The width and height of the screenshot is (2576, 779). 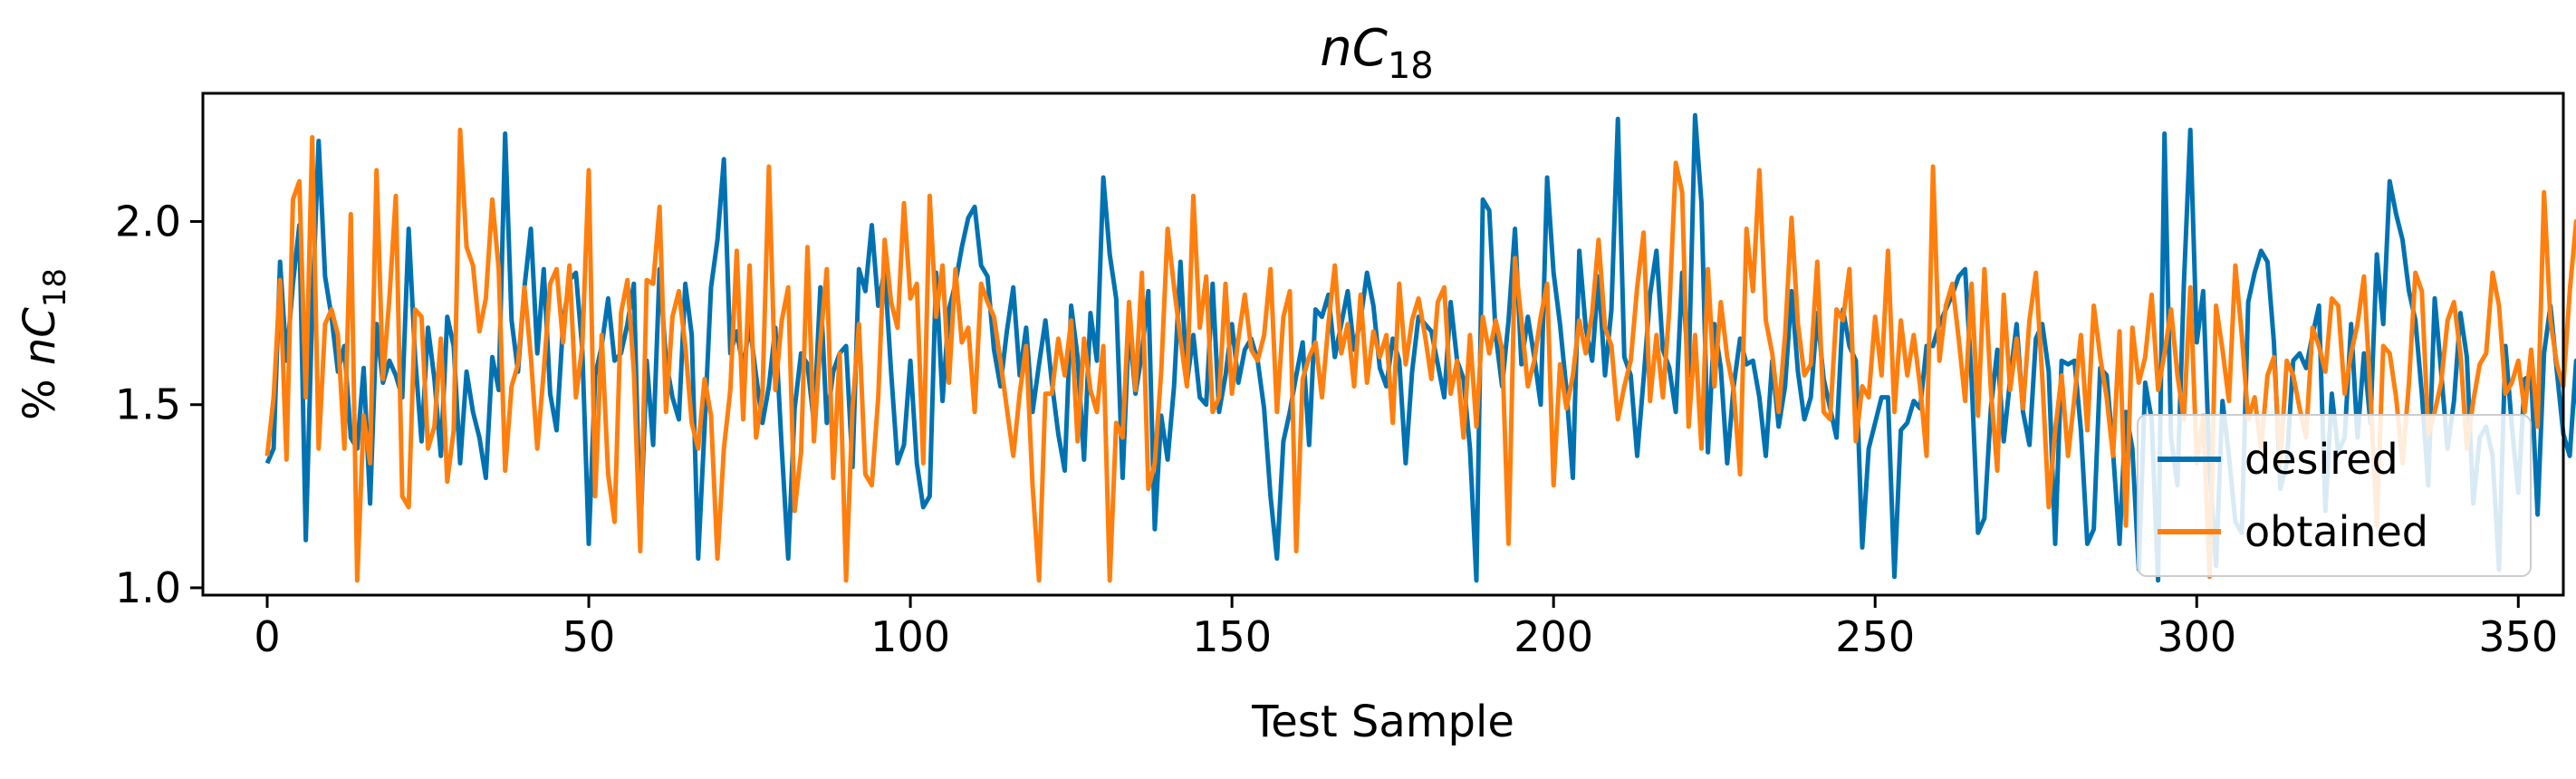 What do you see at coordinates (1382, 722) in the screenshot?
I see `x-axis-label: Test Sample` at bounding box center [1382, 722].